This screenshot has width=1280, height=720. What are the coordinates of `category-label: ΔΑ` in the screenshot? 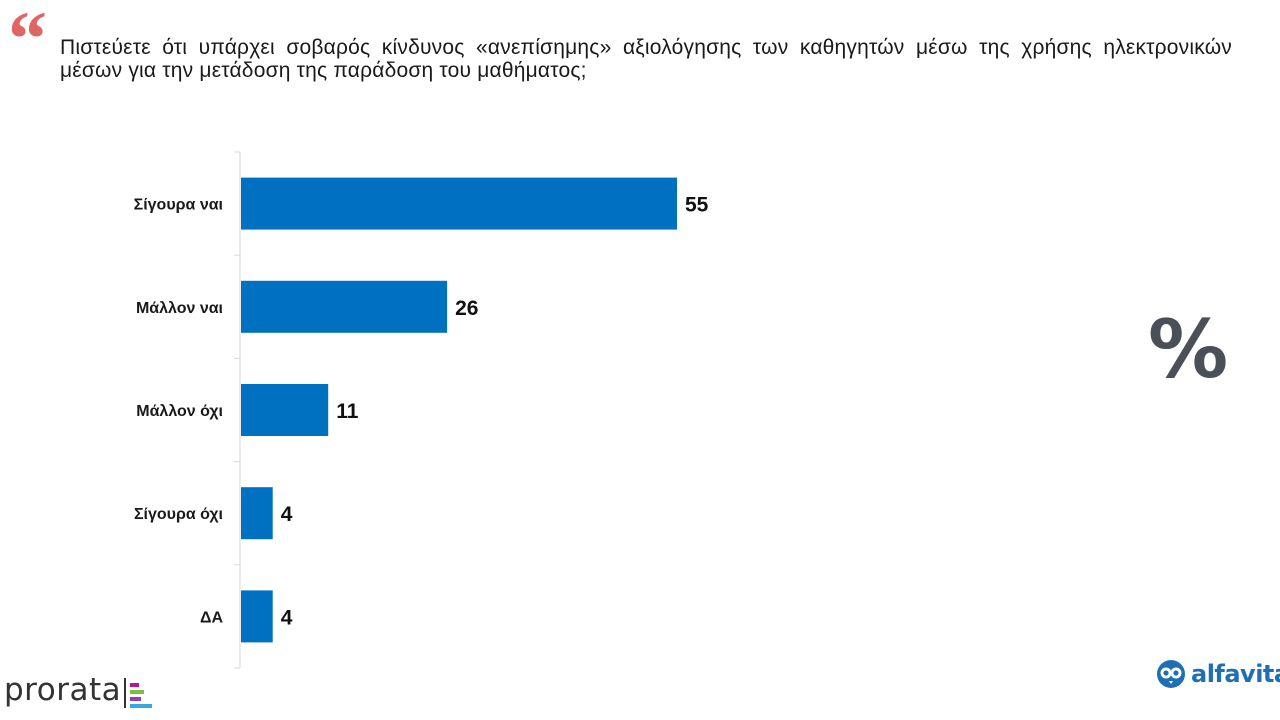 It's located at (212, 617).